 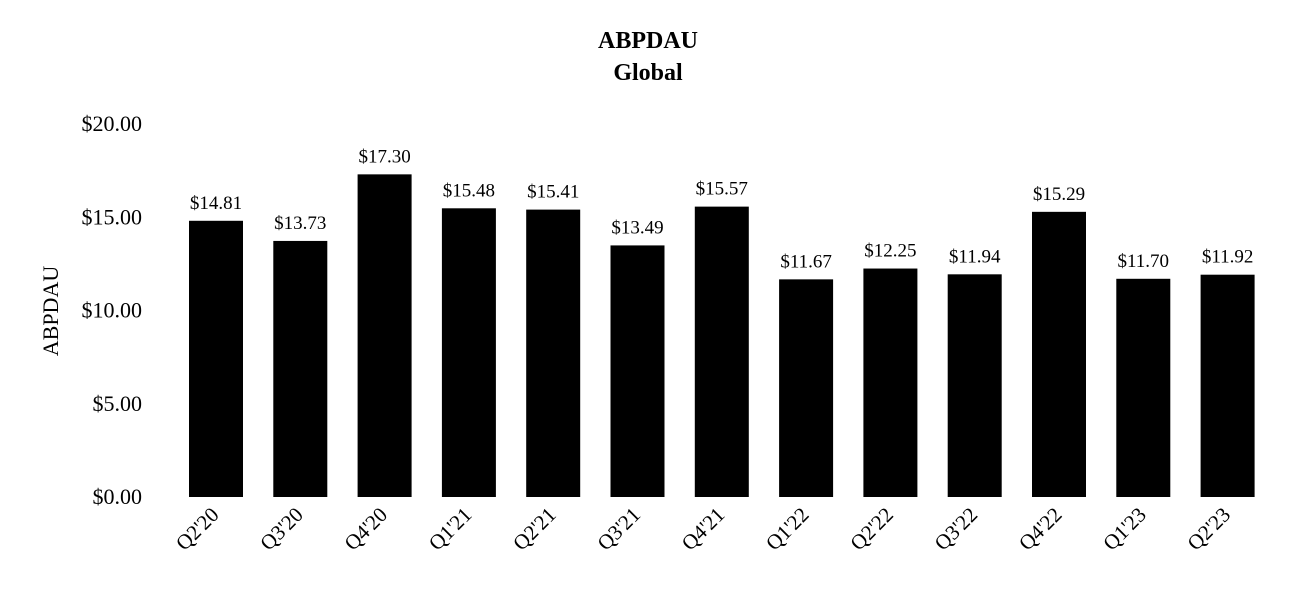 I want to click on data-label: $12.25, so click(x=890, y=251).